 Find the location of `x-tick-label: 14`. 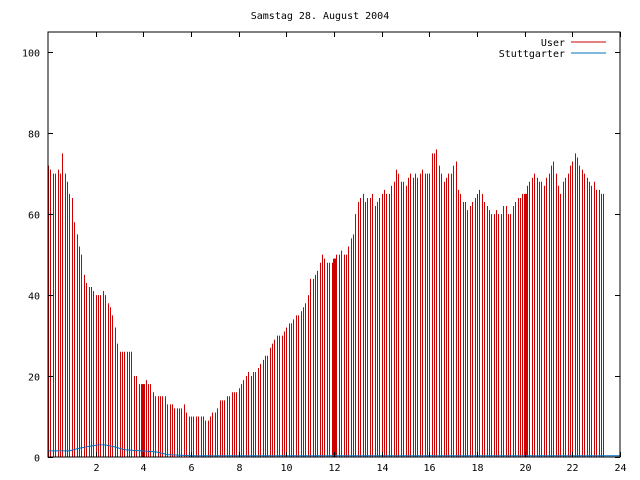

x-tick-label: 14 is located at coordinates (382, 468).